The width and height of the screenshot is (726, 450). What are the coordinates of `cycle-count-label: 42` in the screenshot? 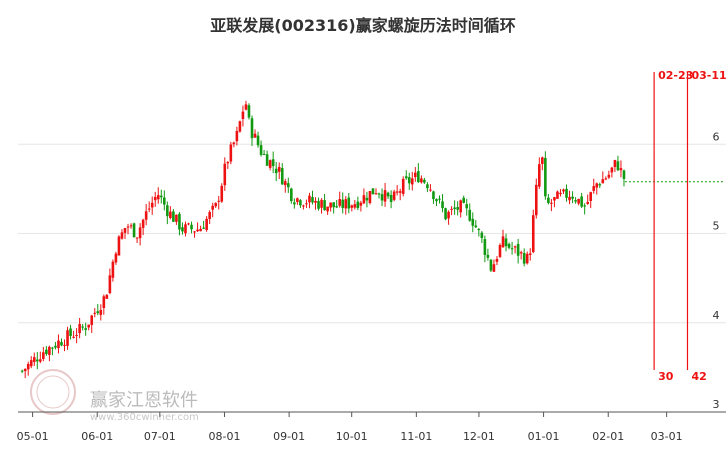 It's located at (698, 376).